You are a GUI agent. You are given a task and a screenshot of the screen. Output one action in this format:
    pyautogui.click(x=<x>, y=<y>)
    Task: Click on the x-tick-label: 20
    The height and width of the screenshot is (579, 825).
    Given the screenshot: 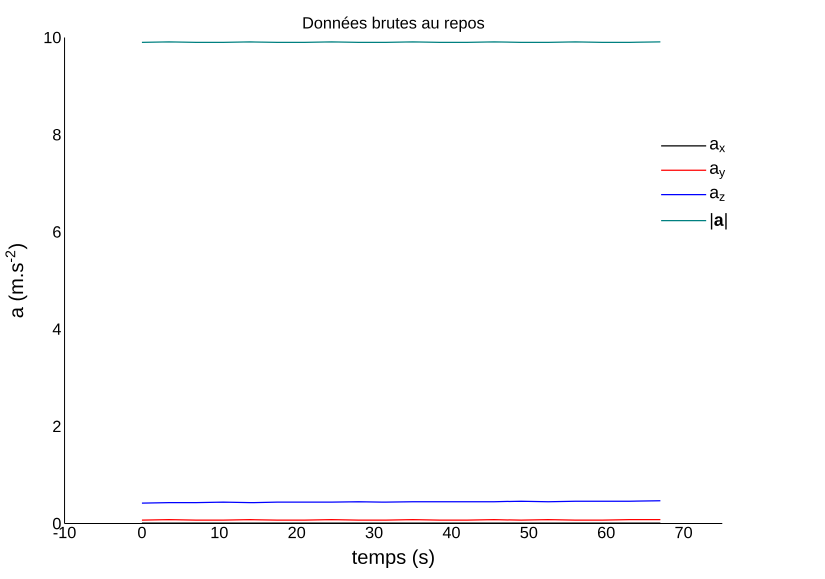 What is the action you would take?
    pyautogui.click(x=297, y=532)
    